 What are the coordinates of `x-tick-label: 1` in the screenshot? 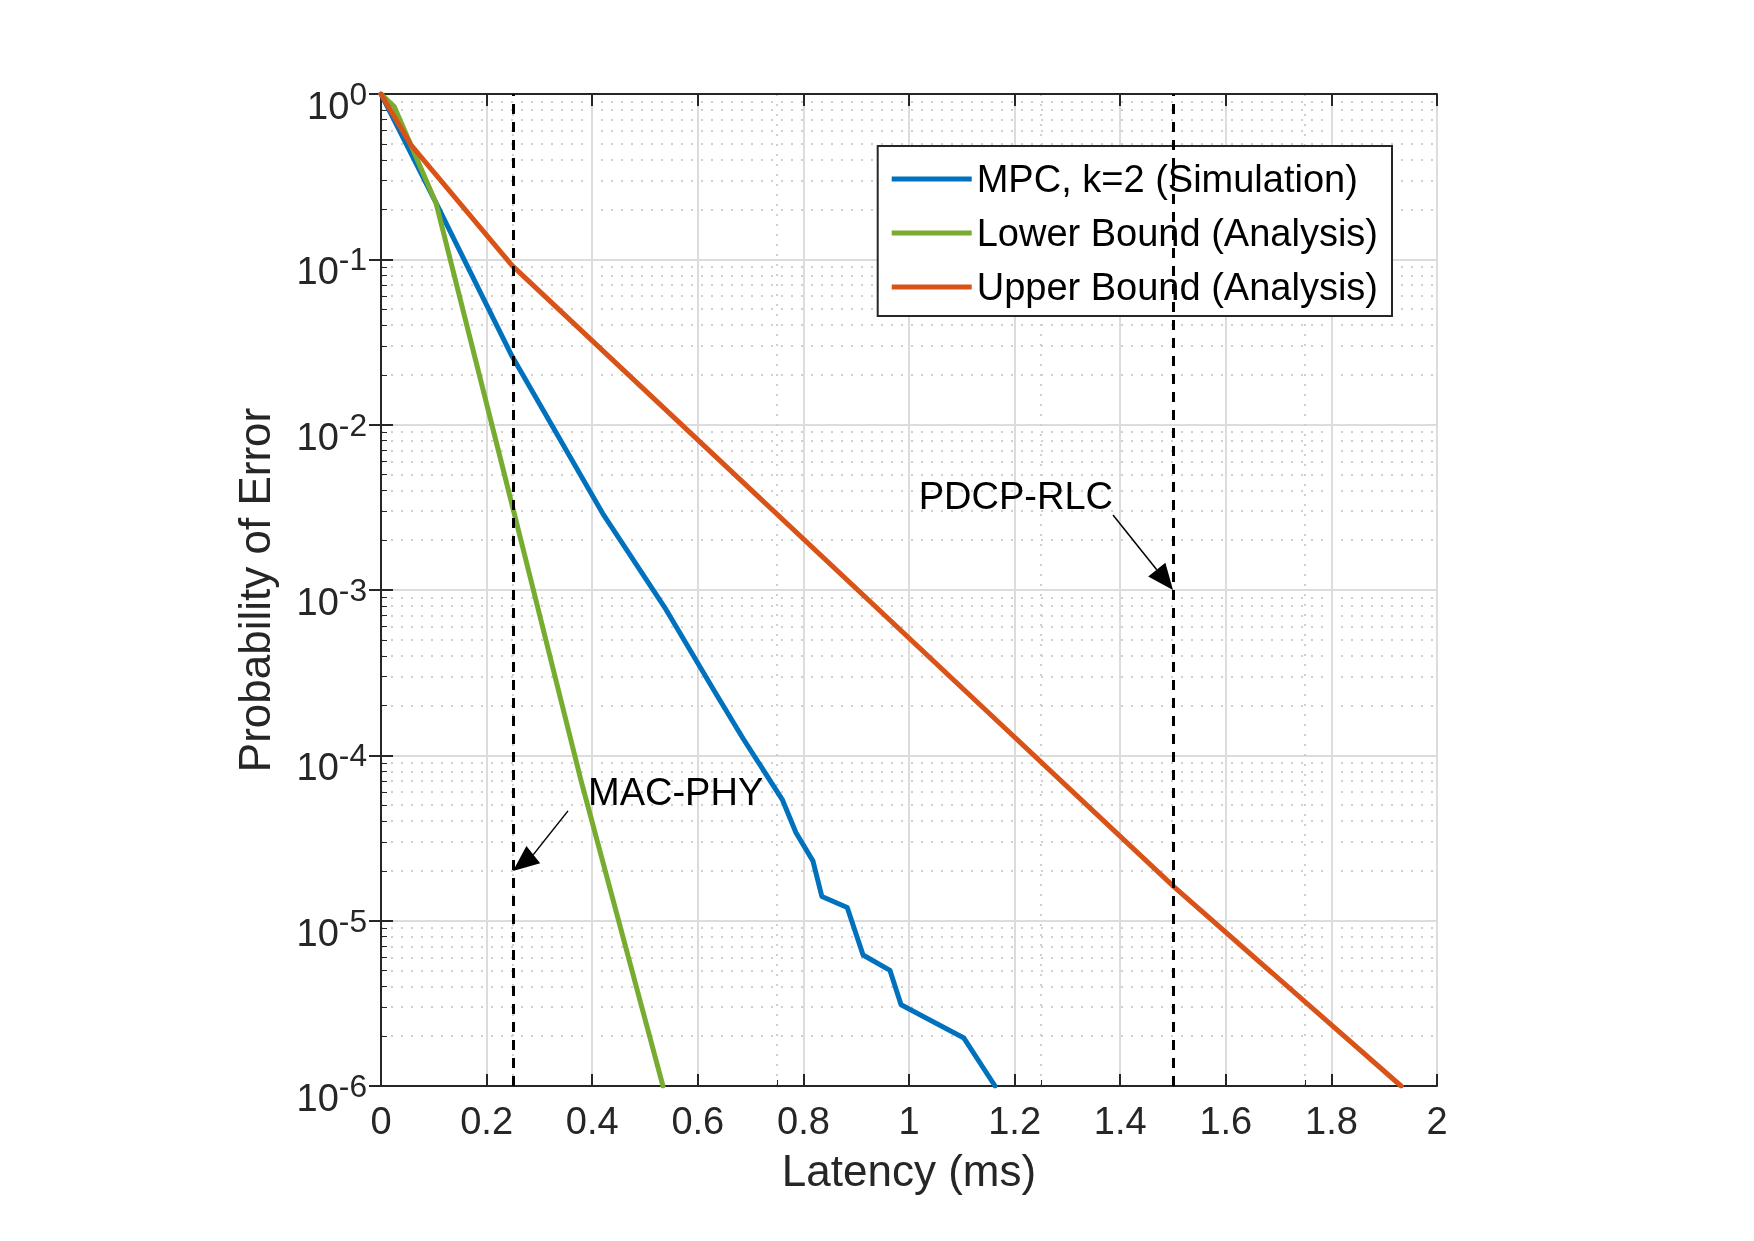 It's located at (909, 1121).